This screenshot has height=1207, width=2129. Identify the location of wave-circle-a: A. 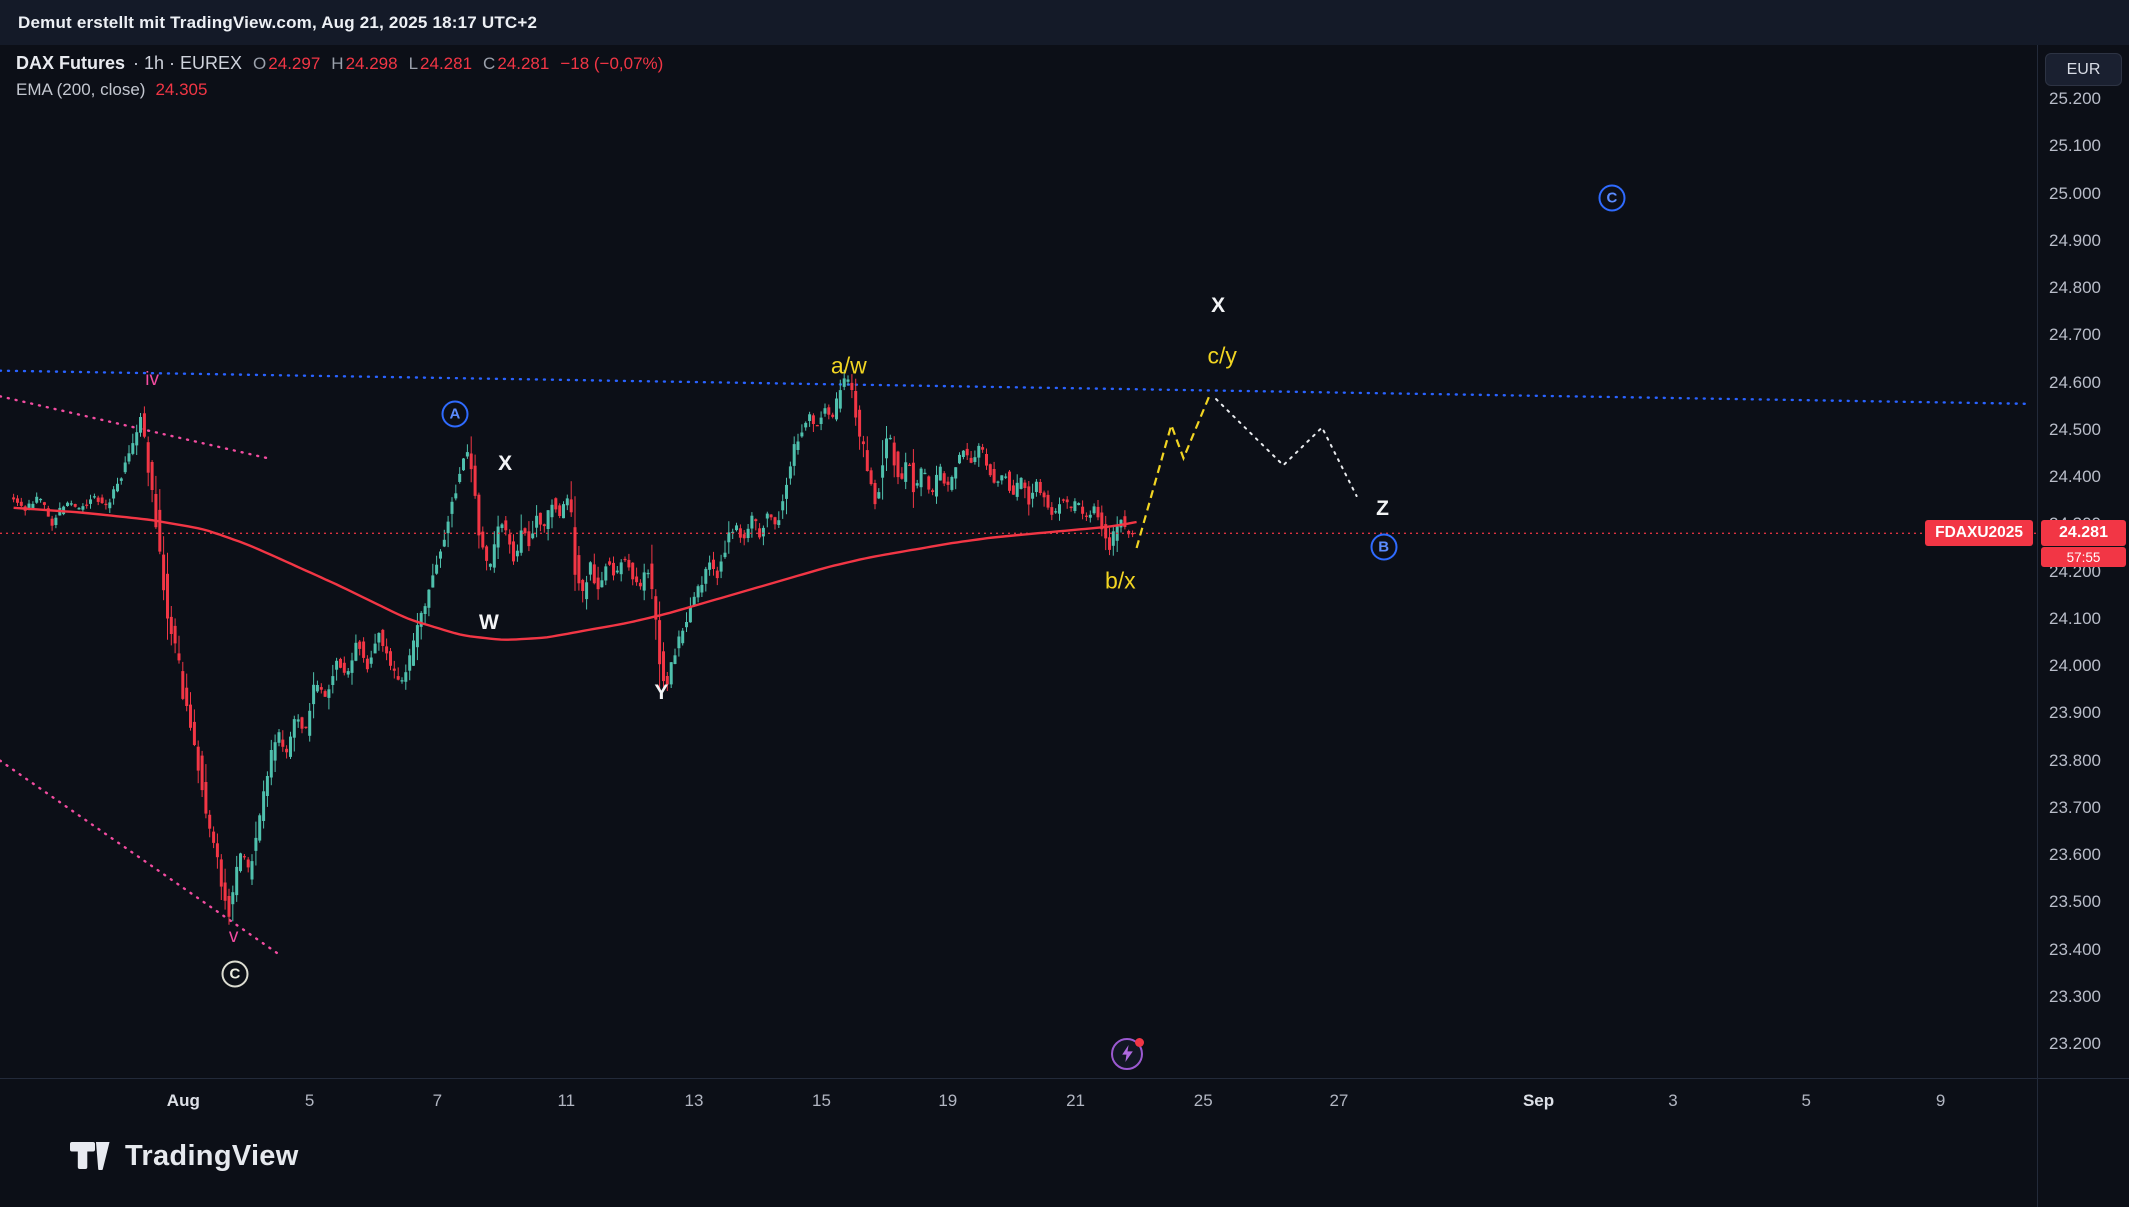
(455, 414).